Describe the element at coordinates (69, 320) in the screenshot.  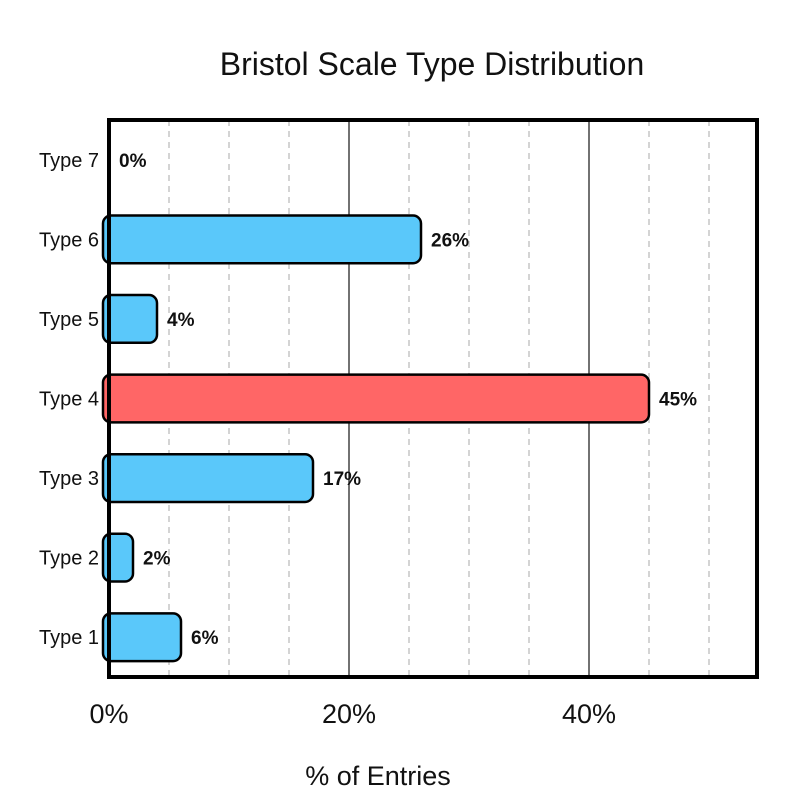
I see `category-label: Type 5` at that location.